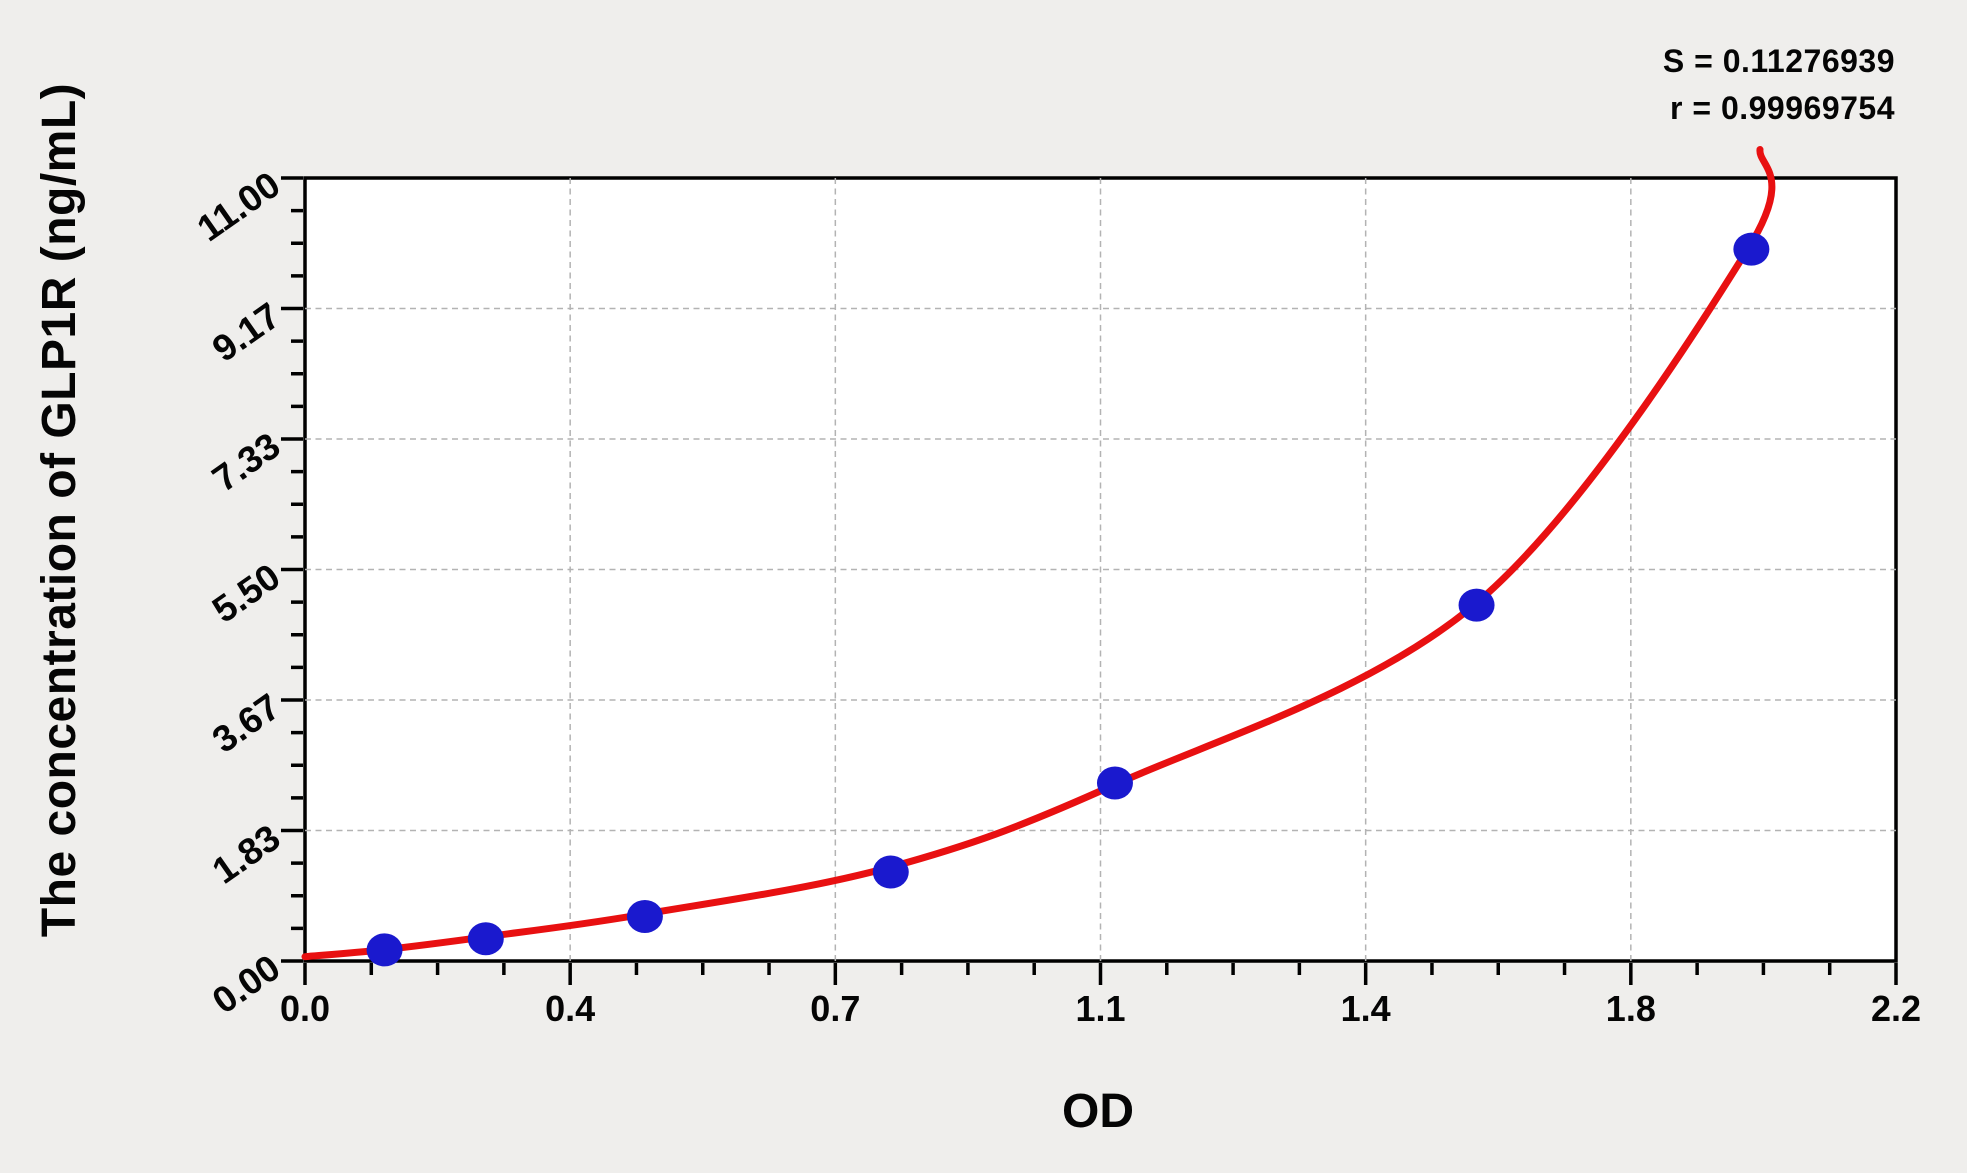  What do you see at coordinates (1782, 108) in the screenshot?
I see `fit-stat-r: r = 0.99969754` at bounding box center [1782, 108].